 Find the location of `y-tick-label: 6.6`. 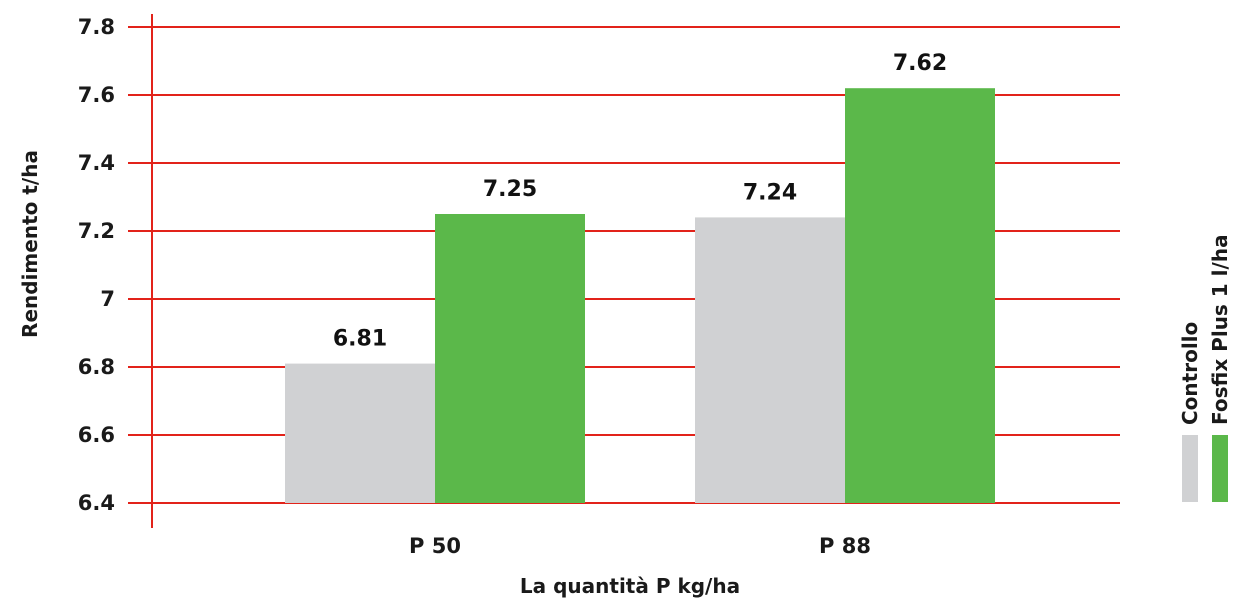

y-tick-label: 6.6 is located at coordinates (96, 435).